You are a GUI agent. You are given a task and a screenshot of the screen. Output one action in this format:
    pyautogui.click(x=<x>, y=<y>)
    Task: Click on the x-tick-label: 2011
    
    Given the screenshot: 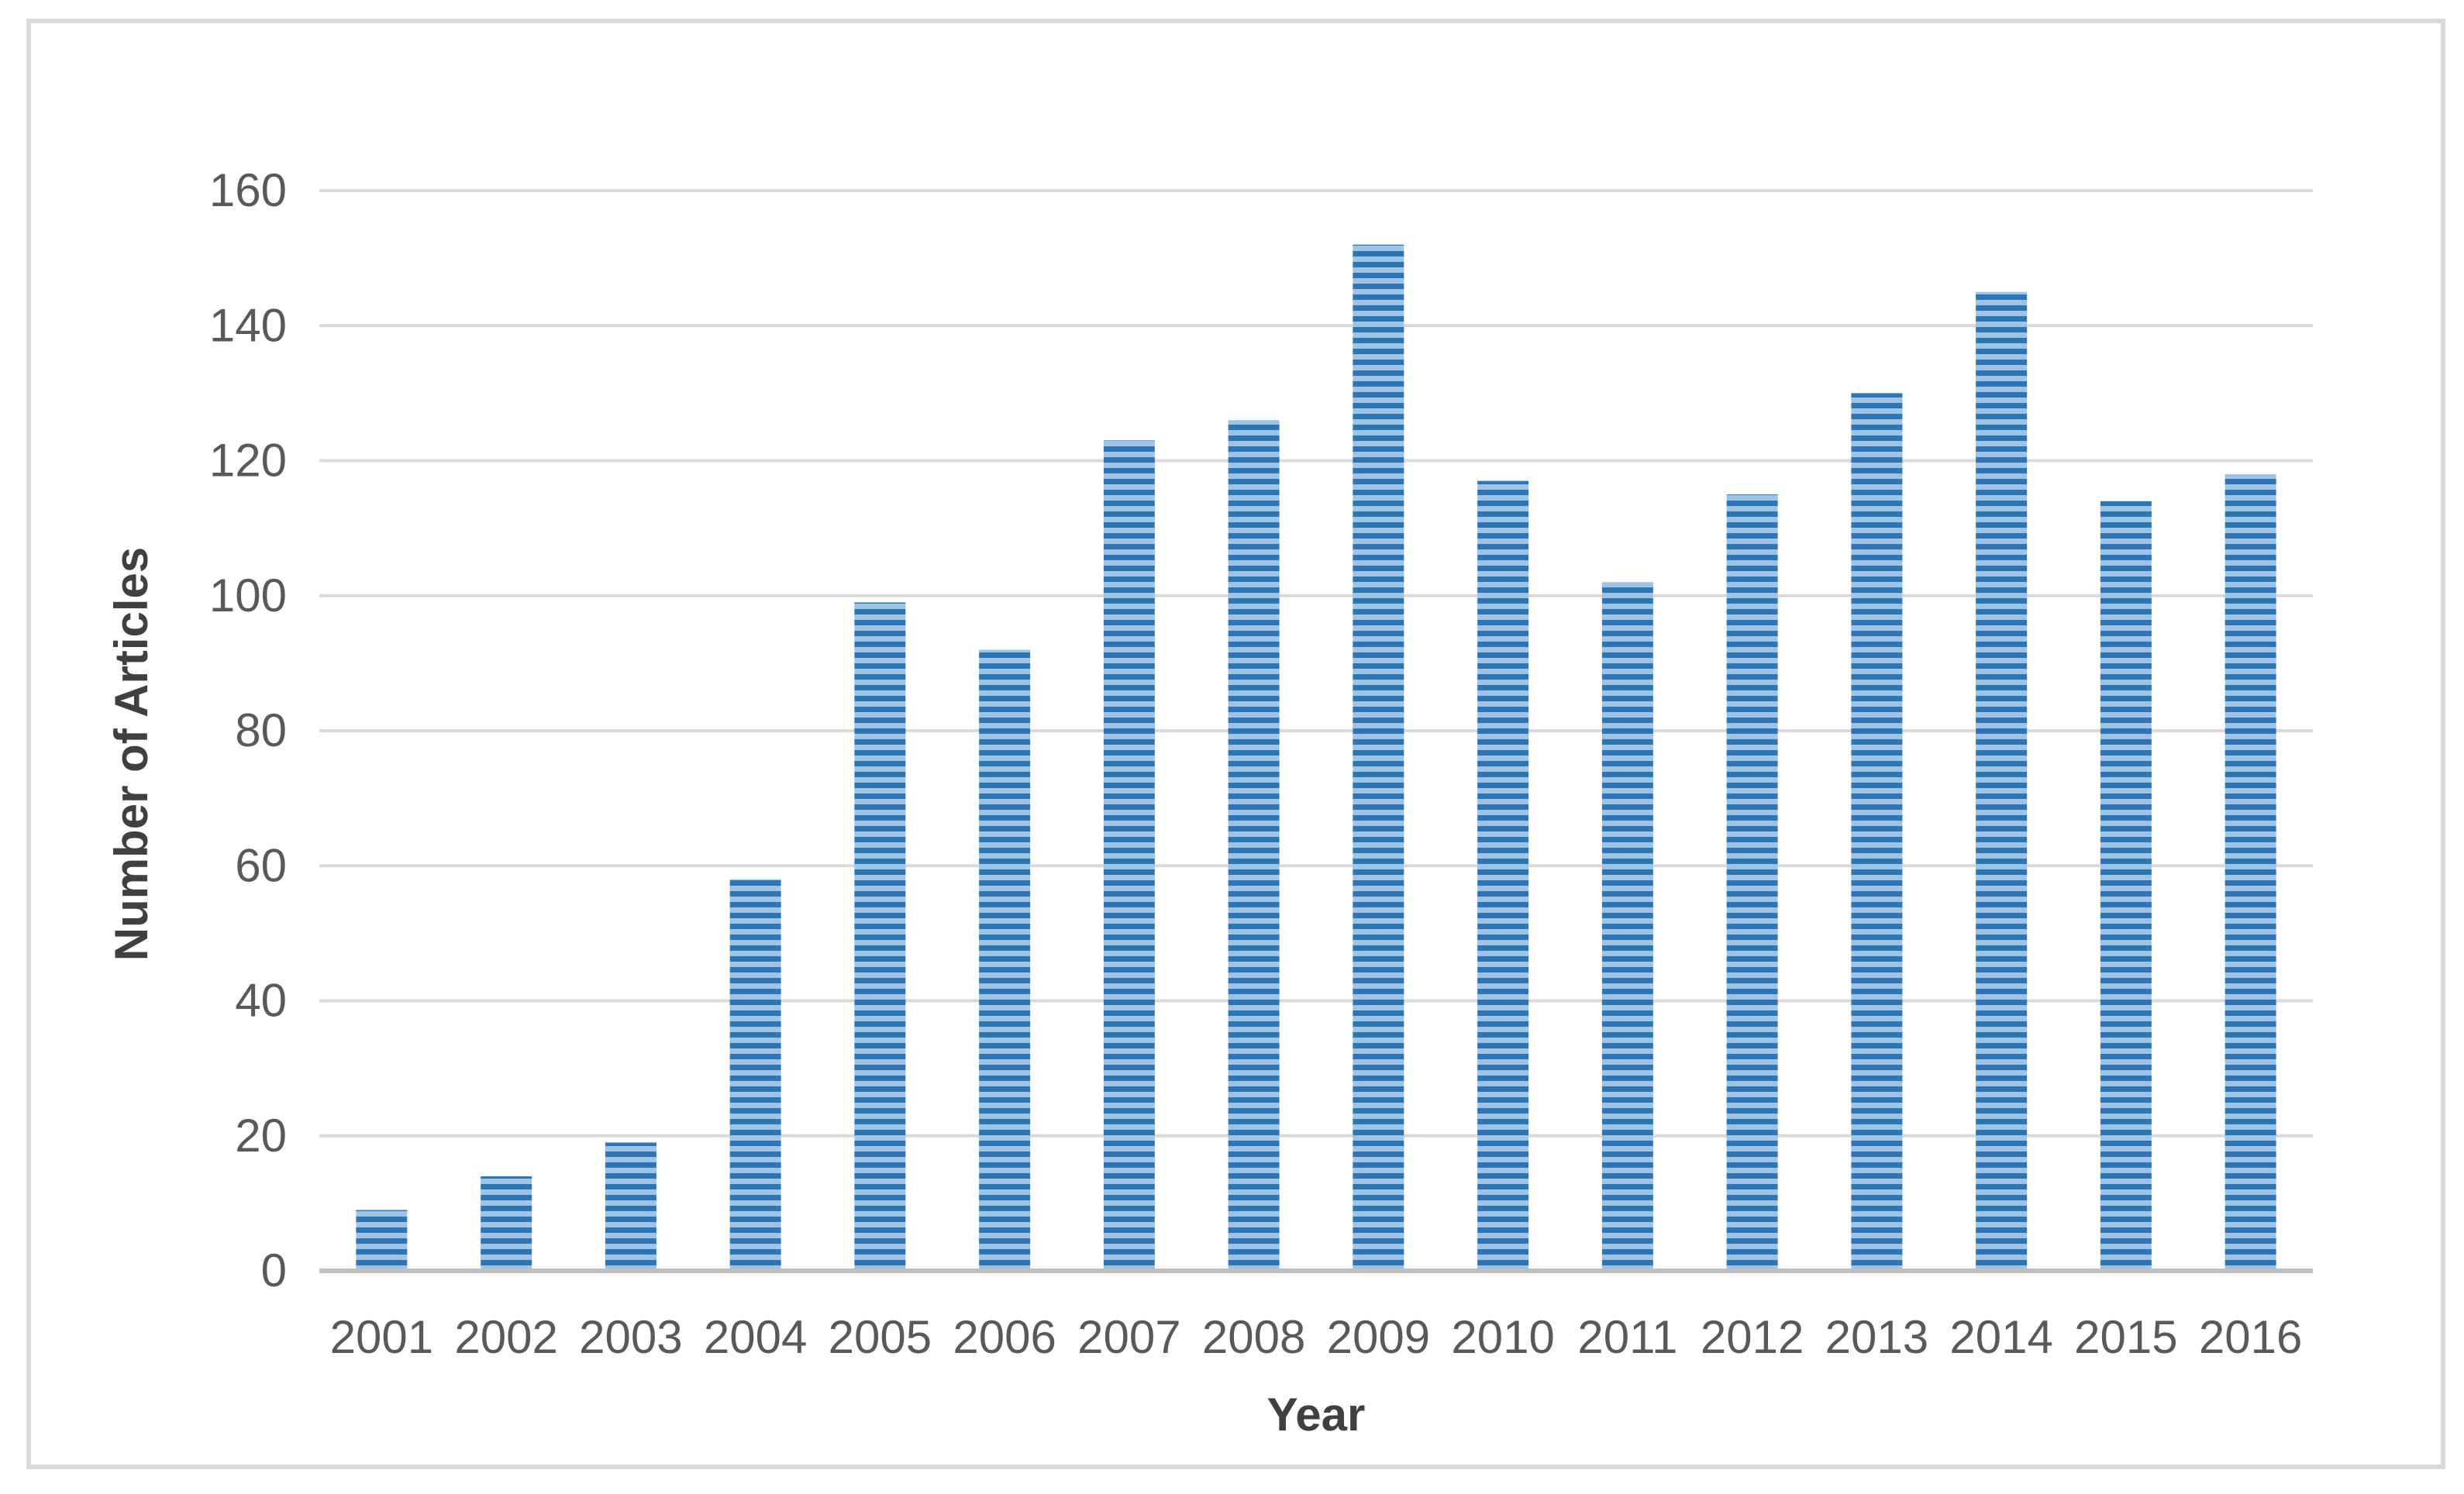 What is the action you would take?
    pyautogui.click(x=1627, y=1337)
    